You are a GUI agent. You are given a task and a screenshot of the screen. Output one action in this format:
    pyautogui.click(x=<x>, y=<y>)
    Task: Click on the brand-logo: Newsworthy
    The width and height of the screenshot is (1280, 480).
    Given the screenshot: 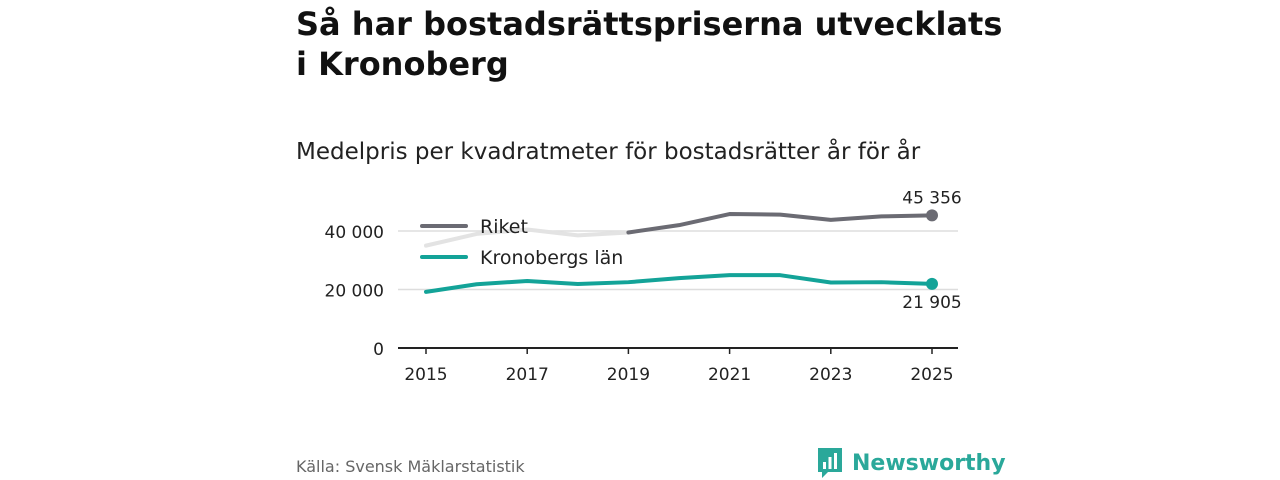 What is the action you would take?
    pyautogui.click(x=911, y=463)
    